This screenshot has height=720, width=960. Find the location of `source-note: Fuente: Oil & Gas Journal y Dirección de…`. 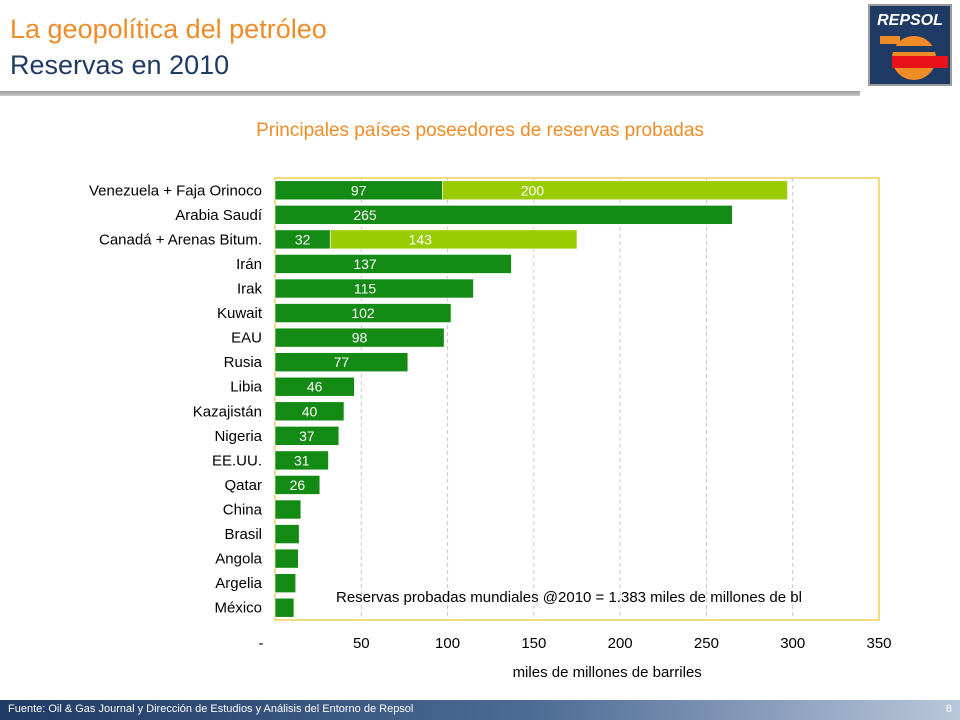

source-note: Fuente: Oil & Gas Journal y Dirección de… is located at coordinates (211, 709).